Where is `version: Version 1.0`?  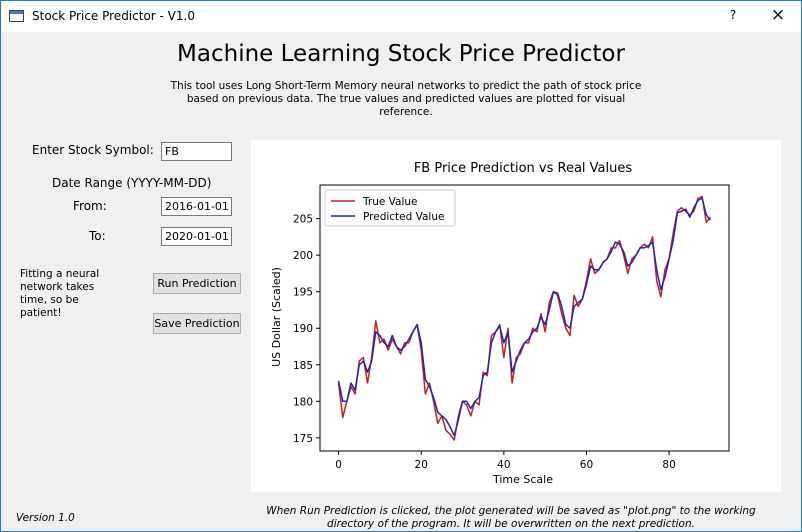 version: Version 1.0 is located at coordinates (45, 518).